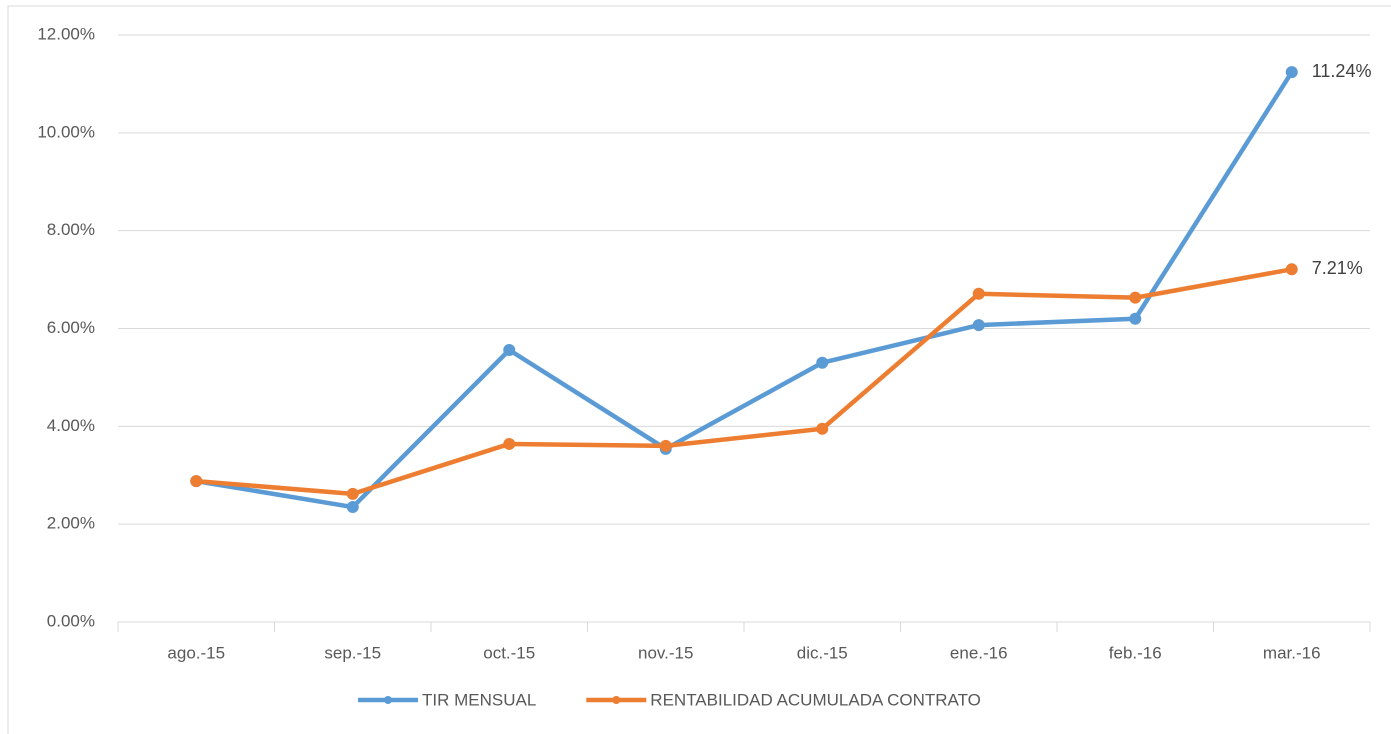 The height and width of the screenshot is (734, 1391). What do you see at coordinates (509, 652) in the screenshot?
I see `x-tick-label: oct.-15` at bounding box center [509, 652].